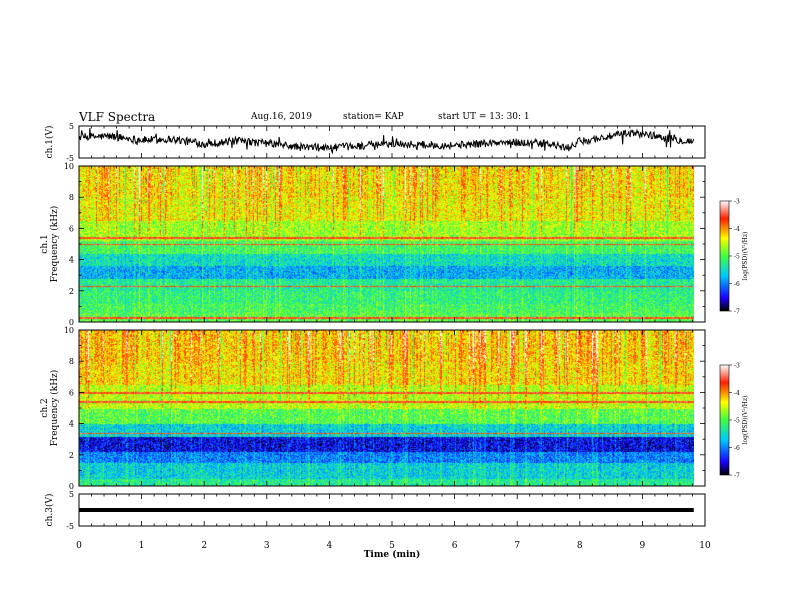 The image size is (792, 612). I want to click on x-tick-label: 3, so click(267, 546).